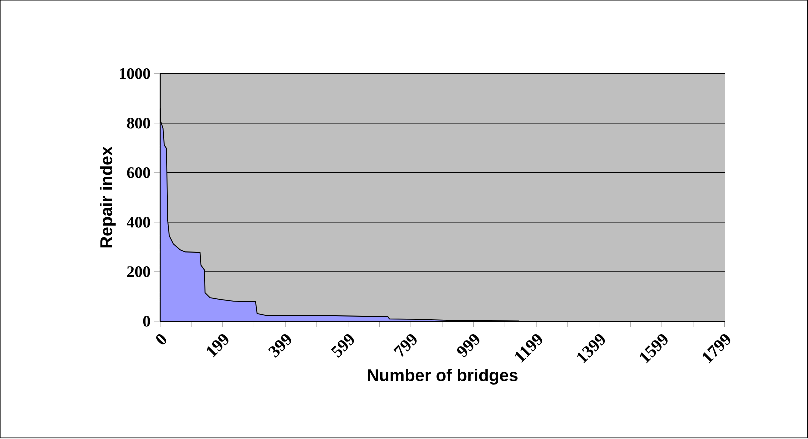 The width and height of the screenshot is (808, 439). Describe the element at coordinates (468, 346) in the screenshot. I see `x-tick-label: 999` at that location.